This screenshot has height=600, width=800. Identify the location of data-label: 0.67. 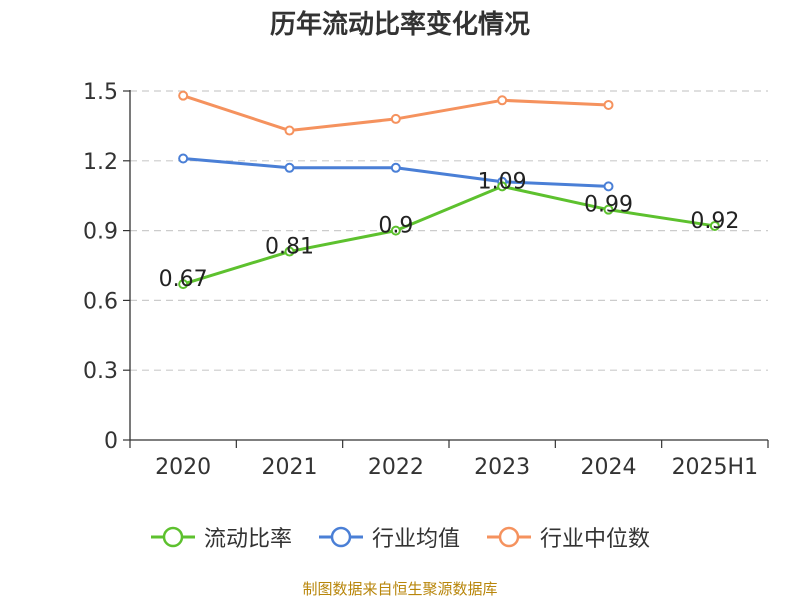
(183, 279).